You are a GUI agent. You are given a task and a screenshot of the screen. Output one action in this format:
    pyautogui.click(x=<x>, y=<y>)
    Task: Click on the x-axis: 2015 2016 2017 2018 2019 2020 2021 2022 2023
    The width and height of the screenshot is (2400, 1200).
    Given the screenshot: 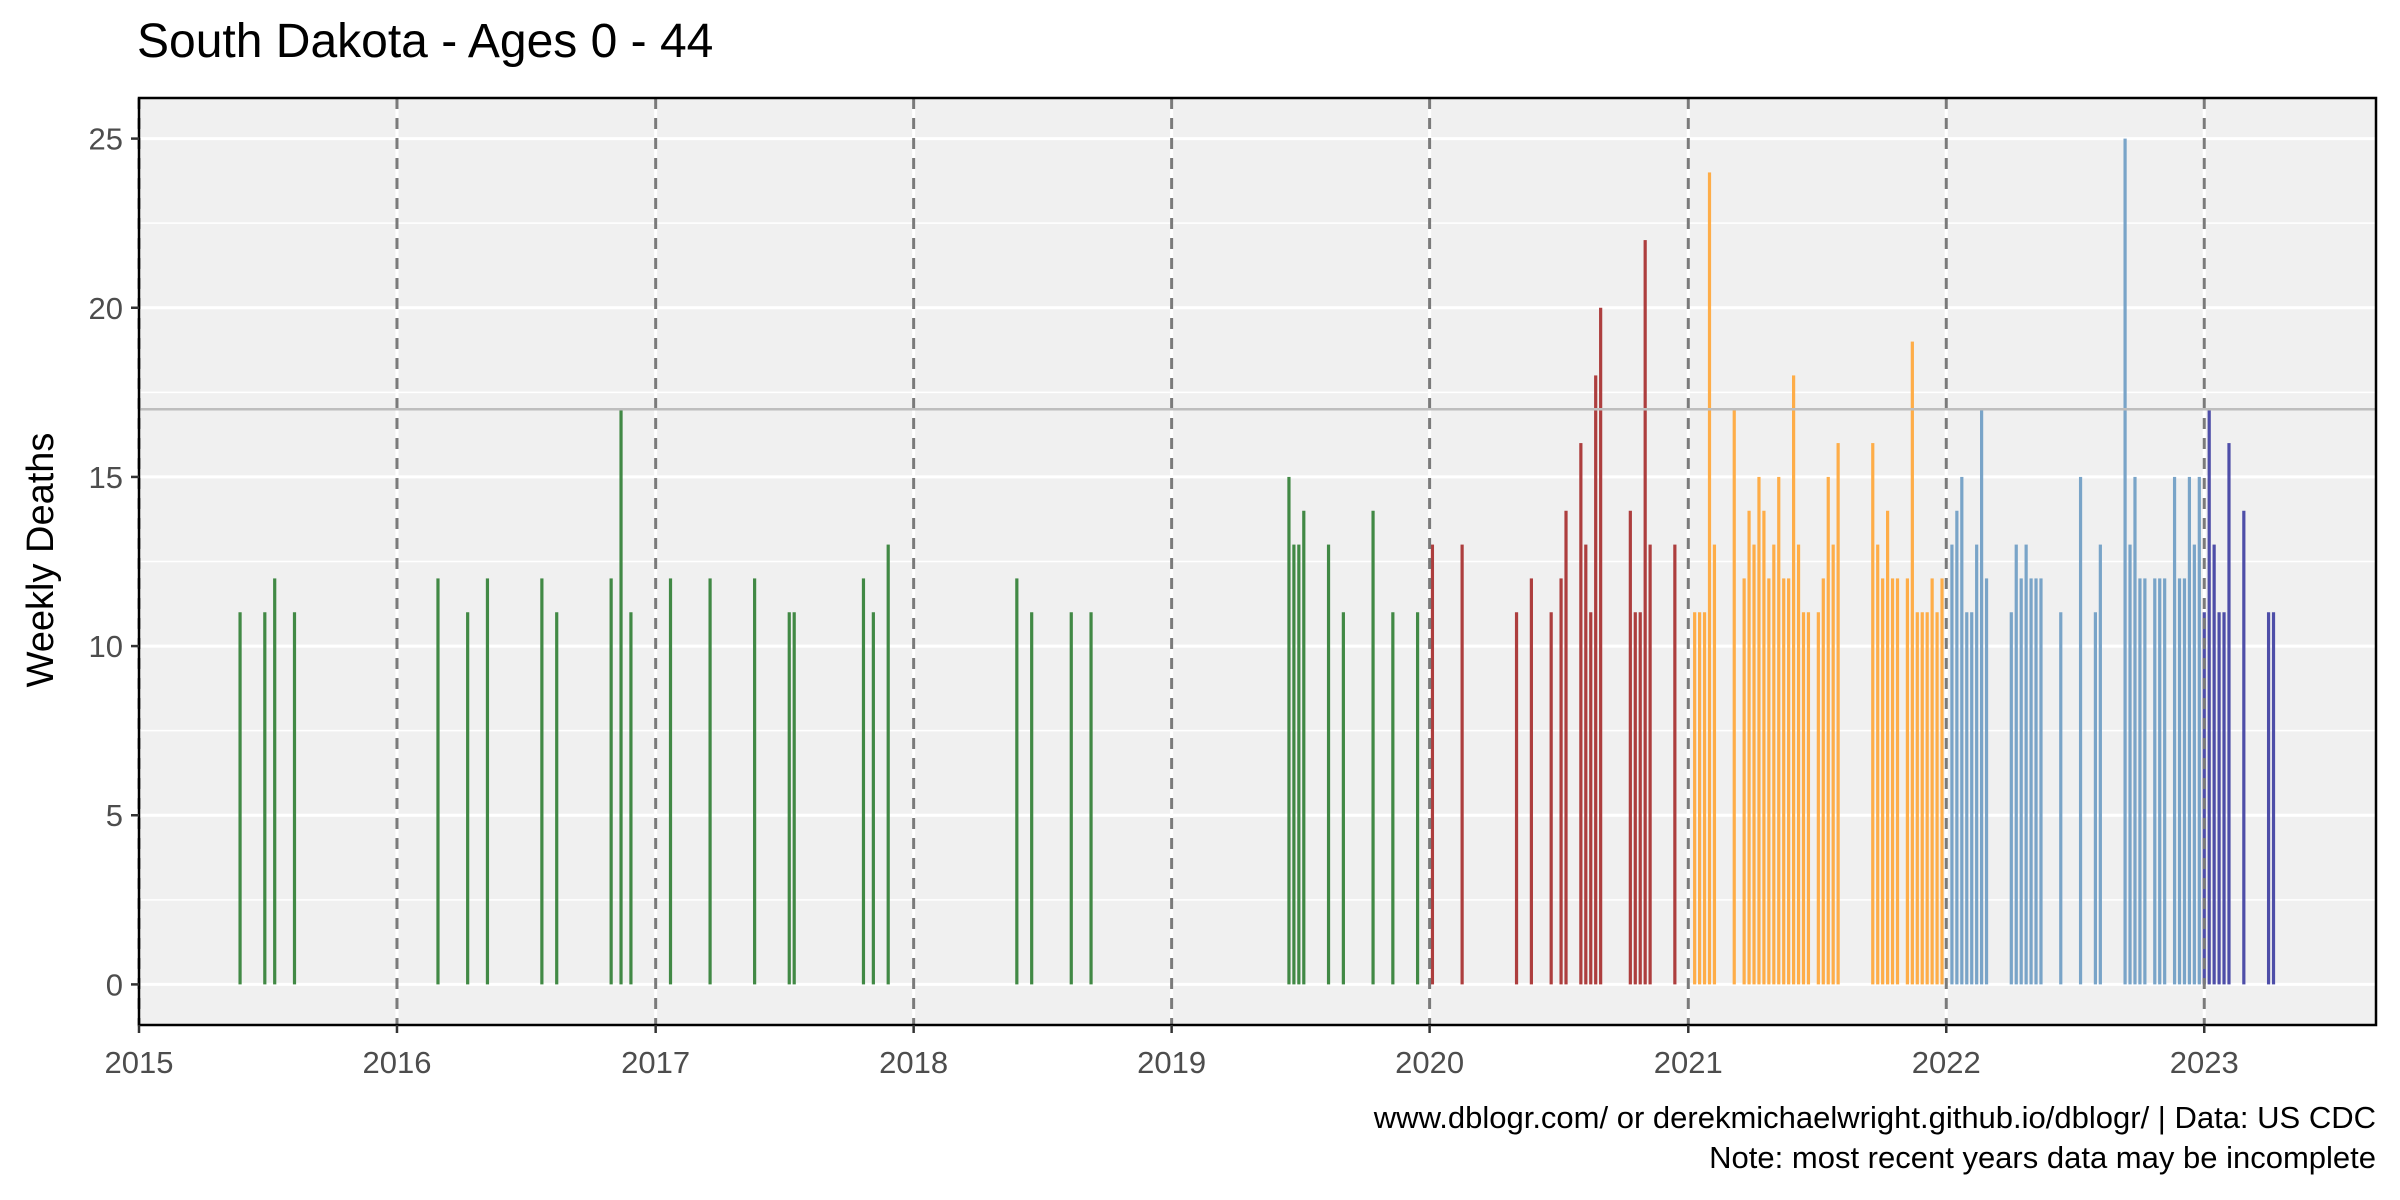 What is the action you would take?
    pyautogui.click(x=1172, y=1052)
    